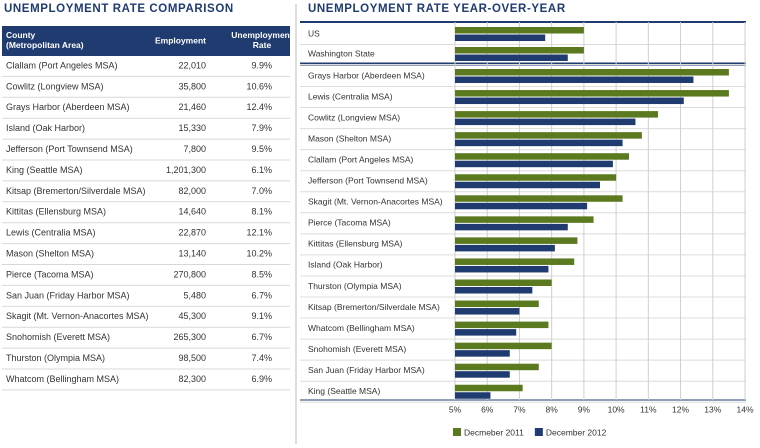 The height and width of the screenshot is (448, 760). Describe the element at coordinates (261, 358) in the screenshot. I see `cell: 7.4%` at that location.